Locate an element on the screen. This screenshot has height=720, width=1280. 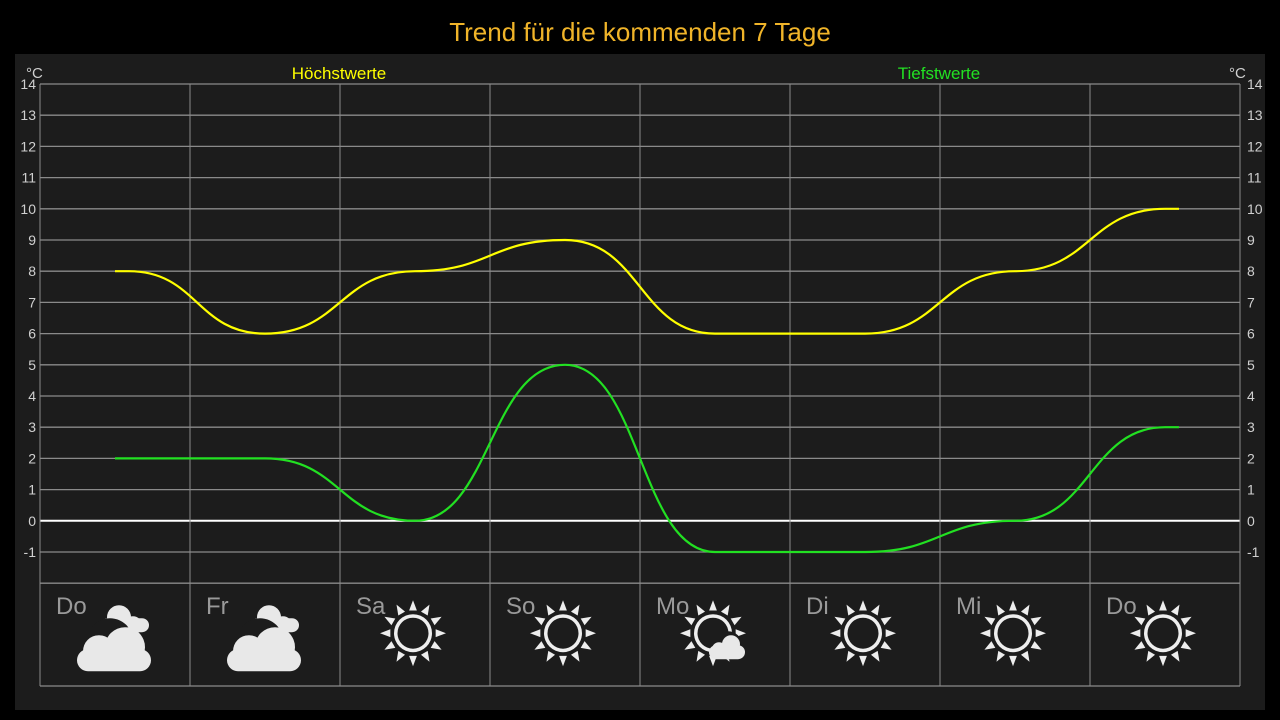
y-tick-label-right: 2 is located at coordinates (1251, 458).